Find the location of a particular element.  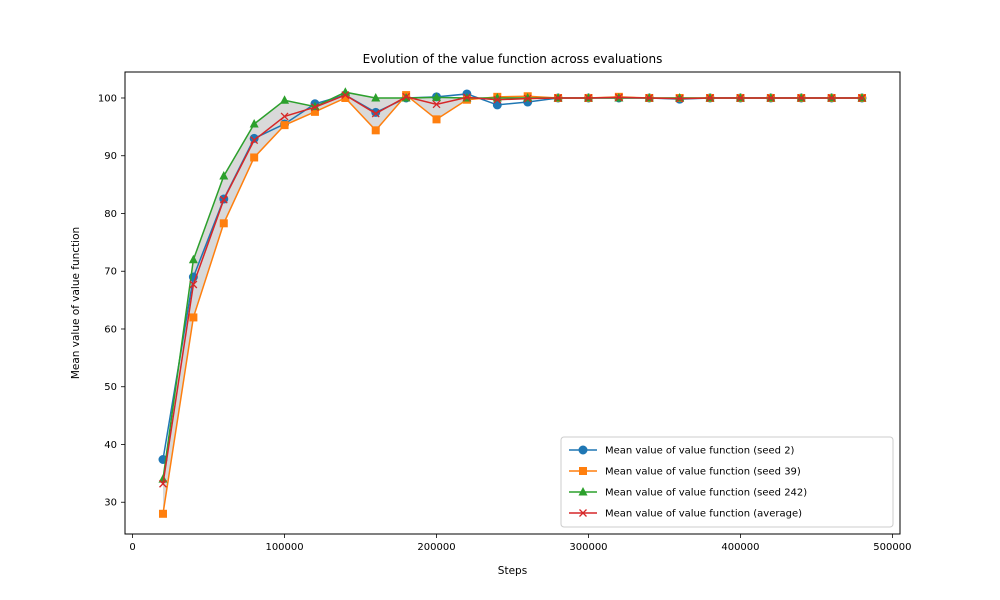

x-tick-label: 200000 is located at coordinates (436, 547).